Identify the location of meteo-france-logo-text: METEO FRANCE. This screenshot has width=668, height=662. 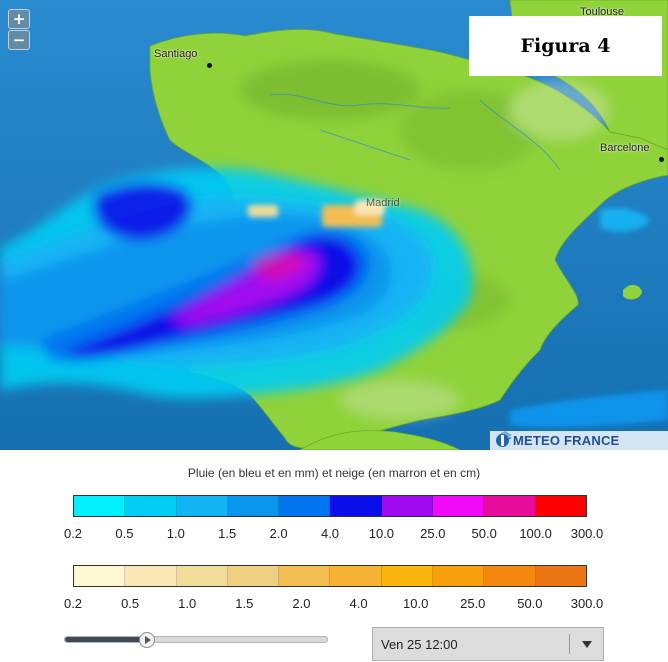
(566, 440).